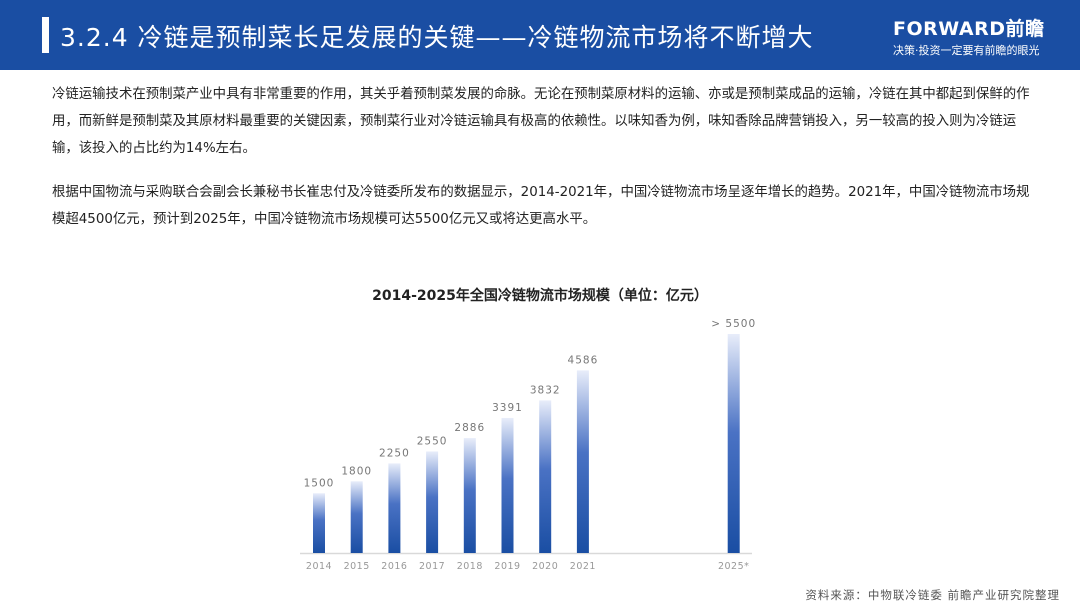 This screenshot has width=1080, height=607. I want to click on data-label: 2250, so click(394, 453).